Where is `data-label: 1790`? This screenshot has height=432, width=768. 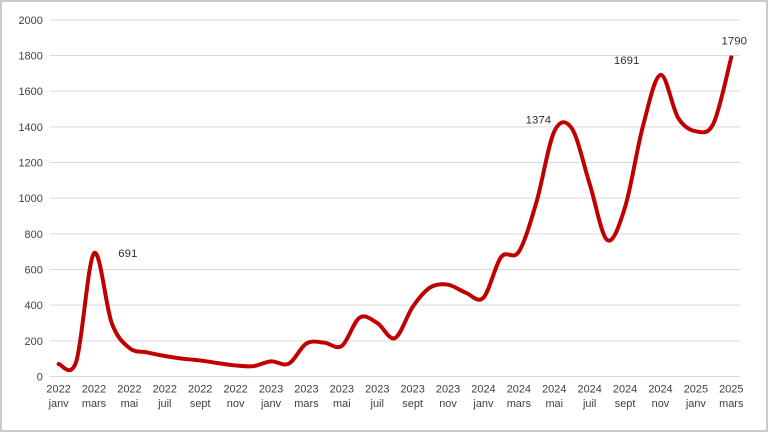 data-label: 1790 is located at coordinates (734, 41).